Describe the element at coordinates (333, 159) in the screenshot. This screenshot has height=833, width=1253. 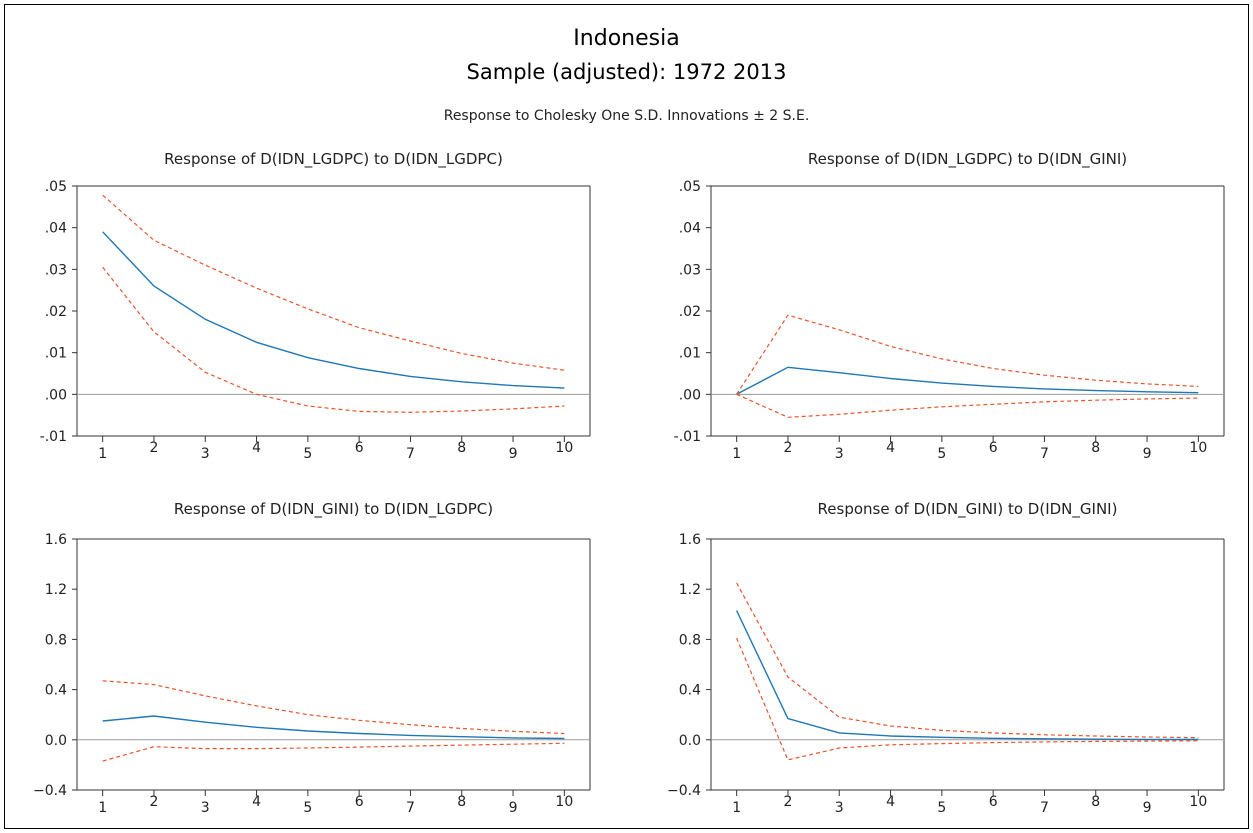
I see `panel-title: Response of D(IDN_LGDPC) to D(IDN_LGDPC)` at that location.